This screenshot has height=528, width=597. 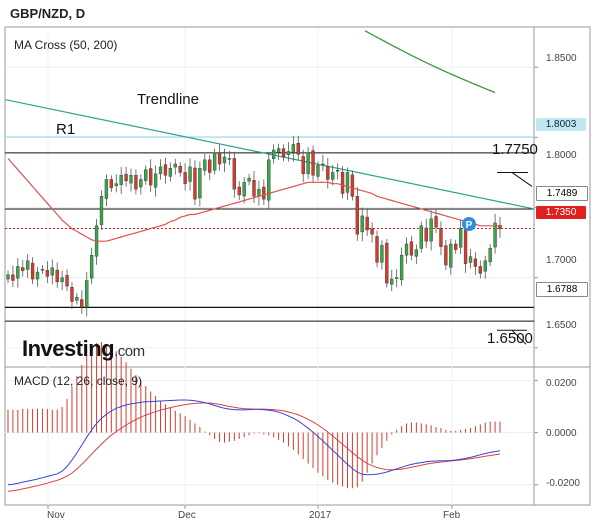 I want to click on x-tick: Feb, so click(x=452, y=515).